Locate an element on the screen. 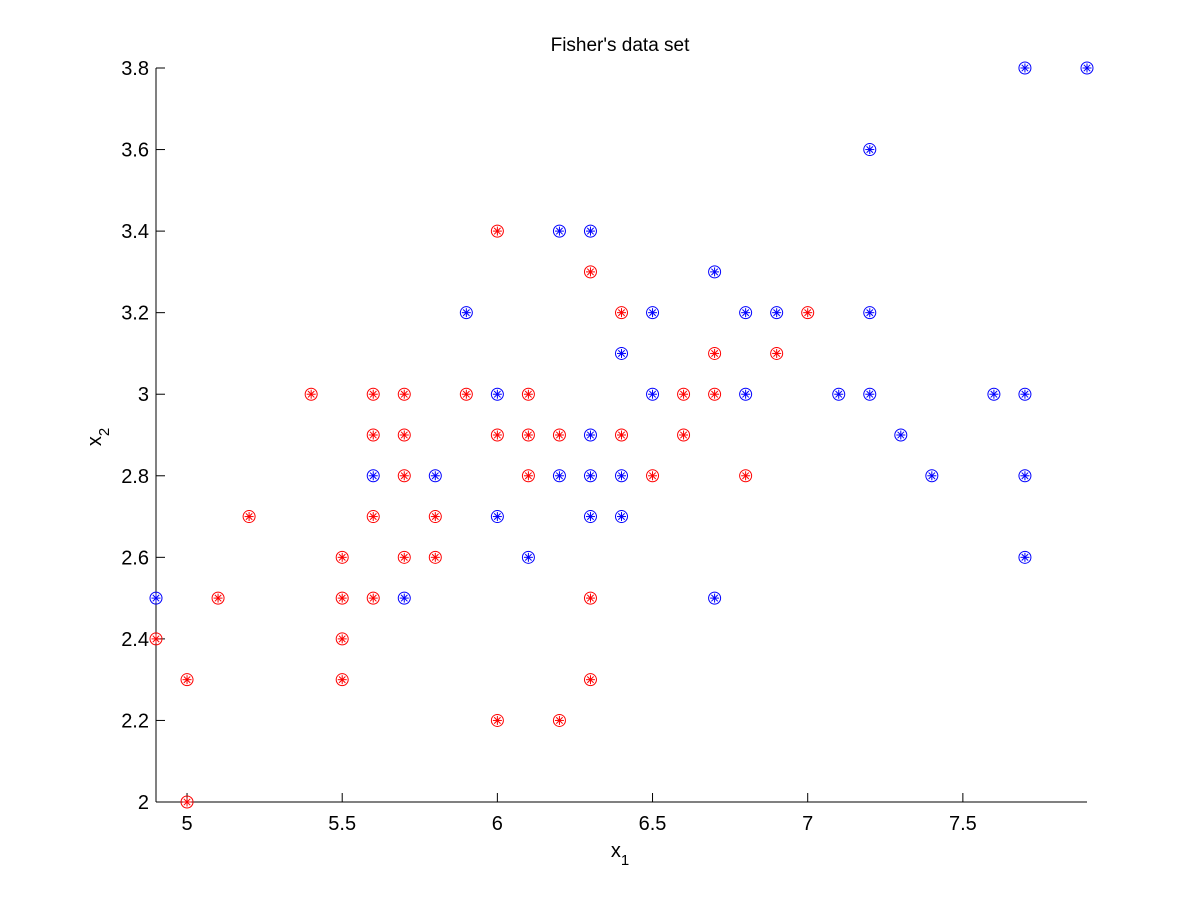  x-tick-label: 6 is located at coordinates (497, 824).